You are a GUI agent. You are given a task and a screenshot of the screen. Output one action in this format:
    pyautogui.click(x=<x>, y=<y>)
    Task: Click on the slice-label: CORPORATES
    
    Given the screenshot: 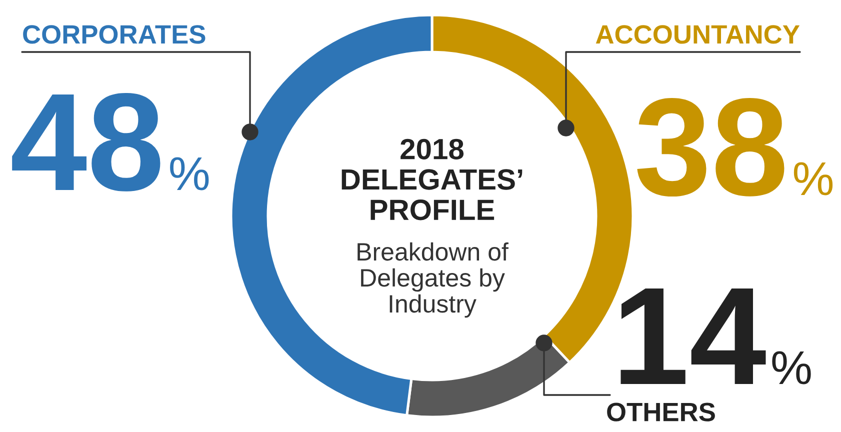 What is the action you would take?
    pyautogui.click(x=114, y=34)
    